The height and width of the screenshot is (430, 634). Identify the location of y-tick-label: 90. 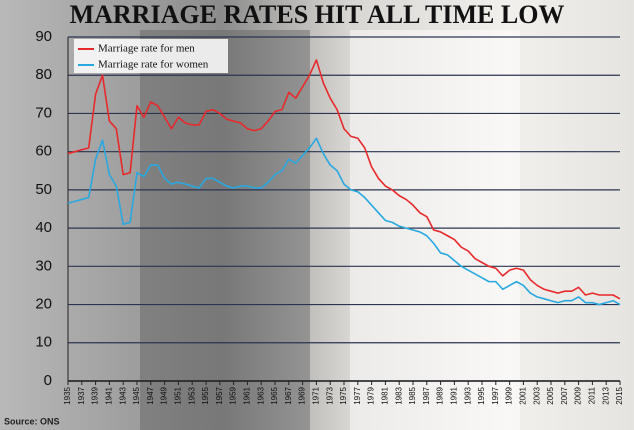
(43, 36).